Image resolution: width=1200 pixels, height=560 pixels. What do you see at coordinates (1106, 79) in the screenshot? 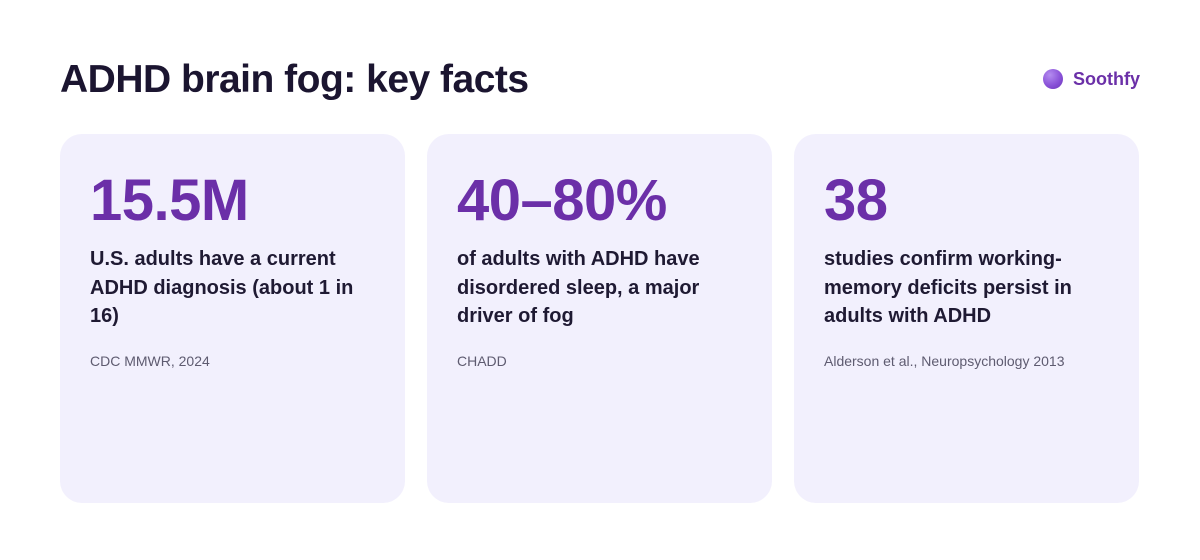
I see `brand-name: Soothfy` at bounding box center [1106, 79].